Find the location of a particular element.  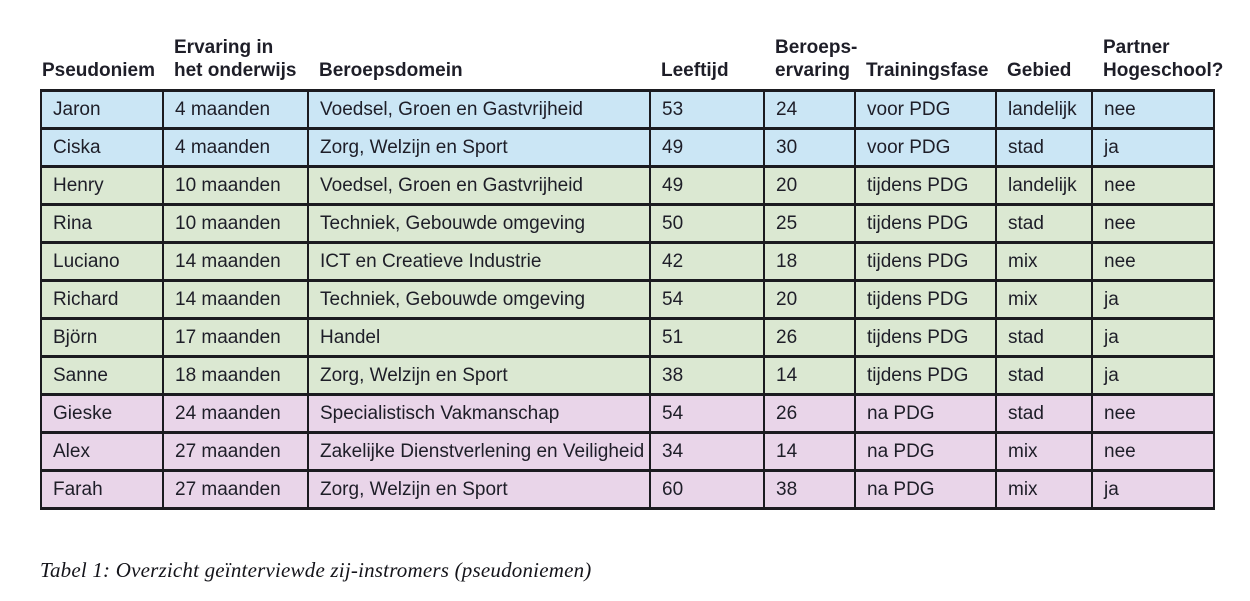

cell-pseudoniem: Farah is located at coordinates (102, 490).